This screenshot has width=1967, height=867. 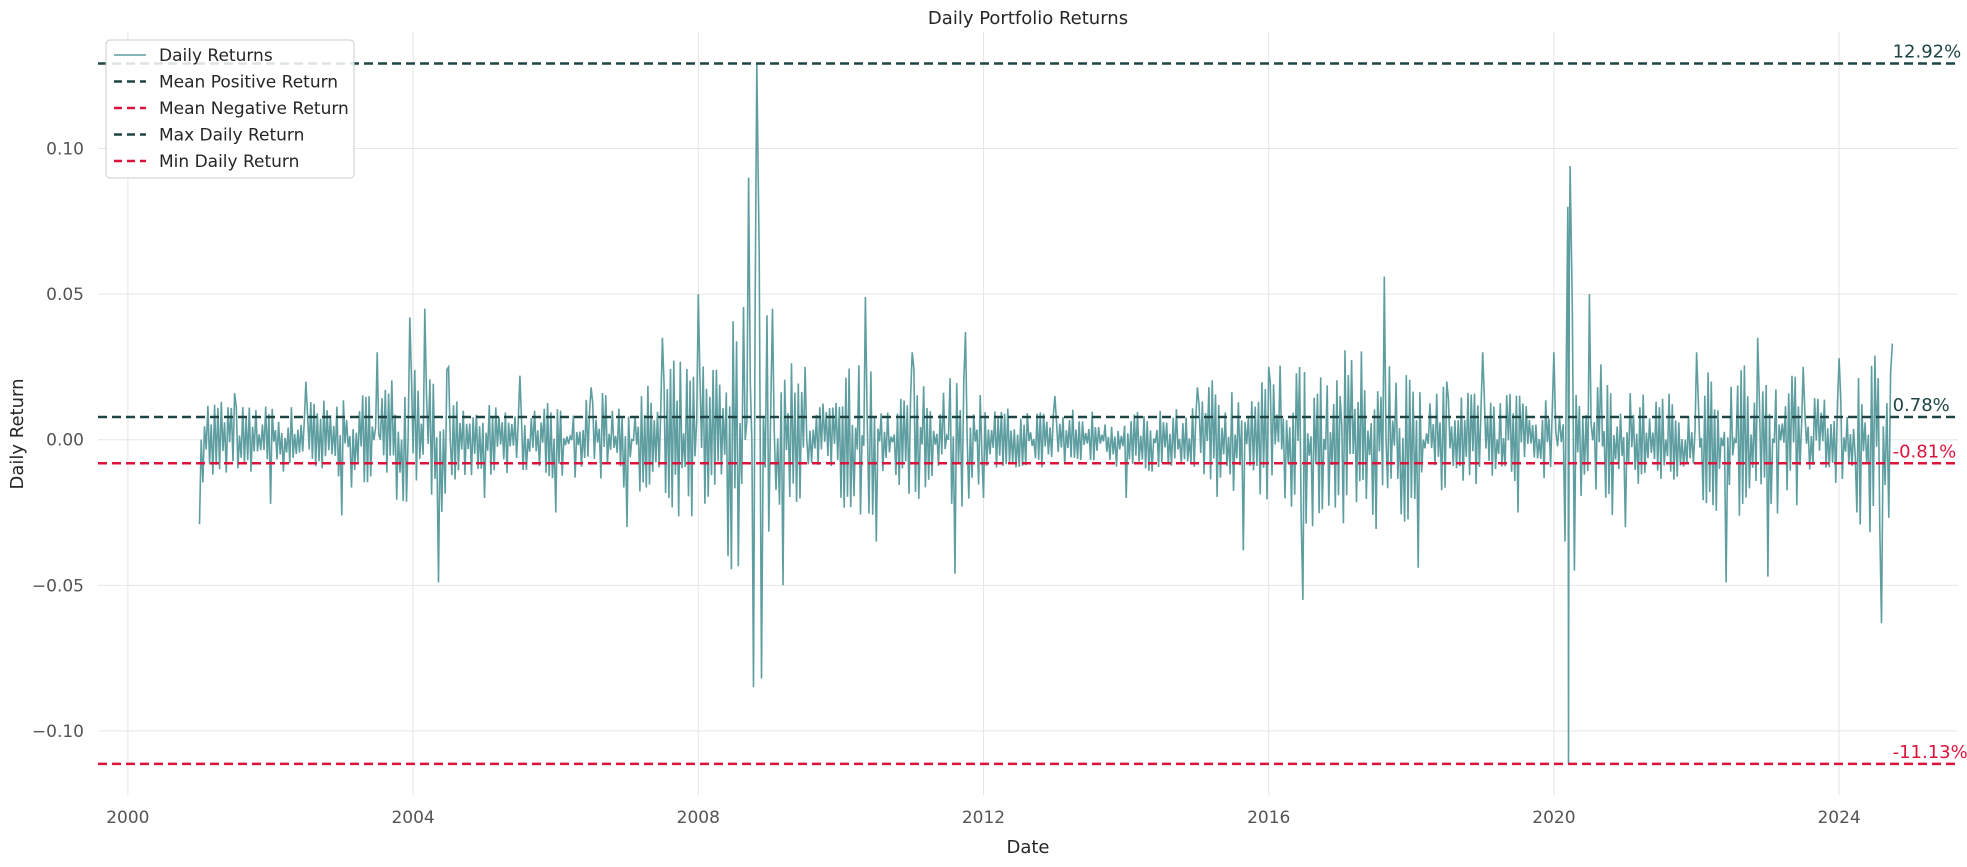 What do you see at coordinates (58, 586) in the screenshot?
I see `y-tick-label: −0.05` at bounding box center [58, 586].